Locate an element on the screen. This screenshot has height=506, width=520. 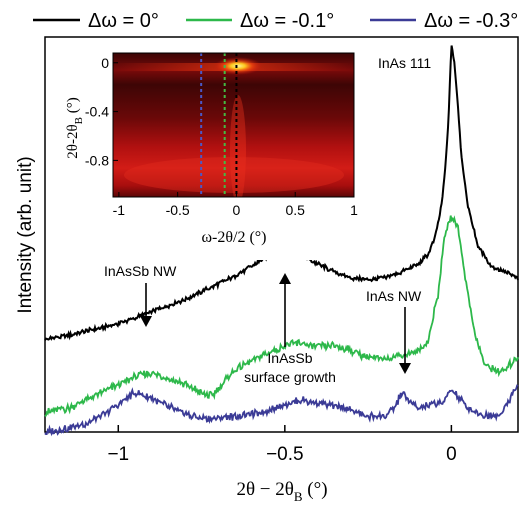
arrowhead-inas-nw is located at coordinates (405, 368).